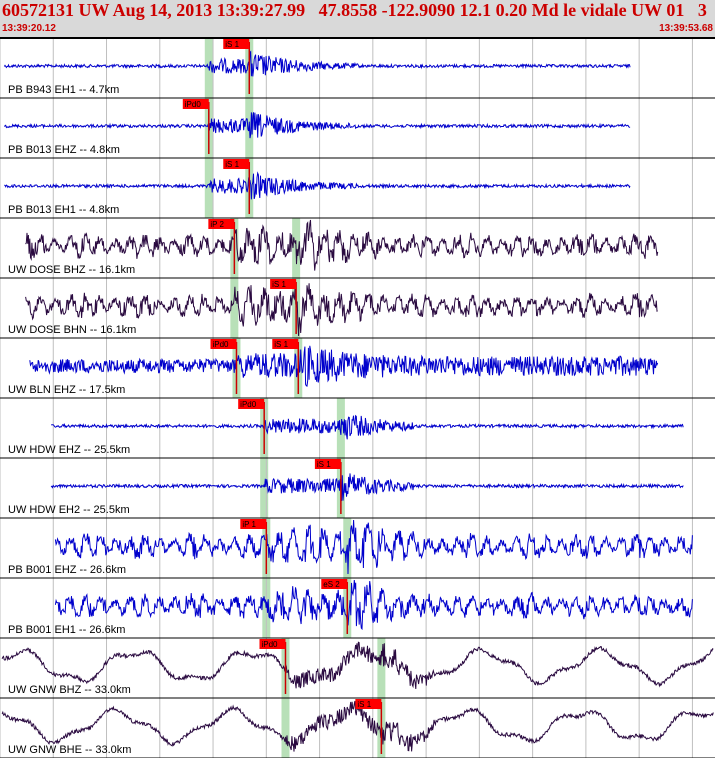 Image resolution: width=715 pixels, height=758 pixels. Describe the element at coordinates (63, 210) in the screenshot. I see `channel-label: PB B013 EH1 -- 4.8km` at that location.